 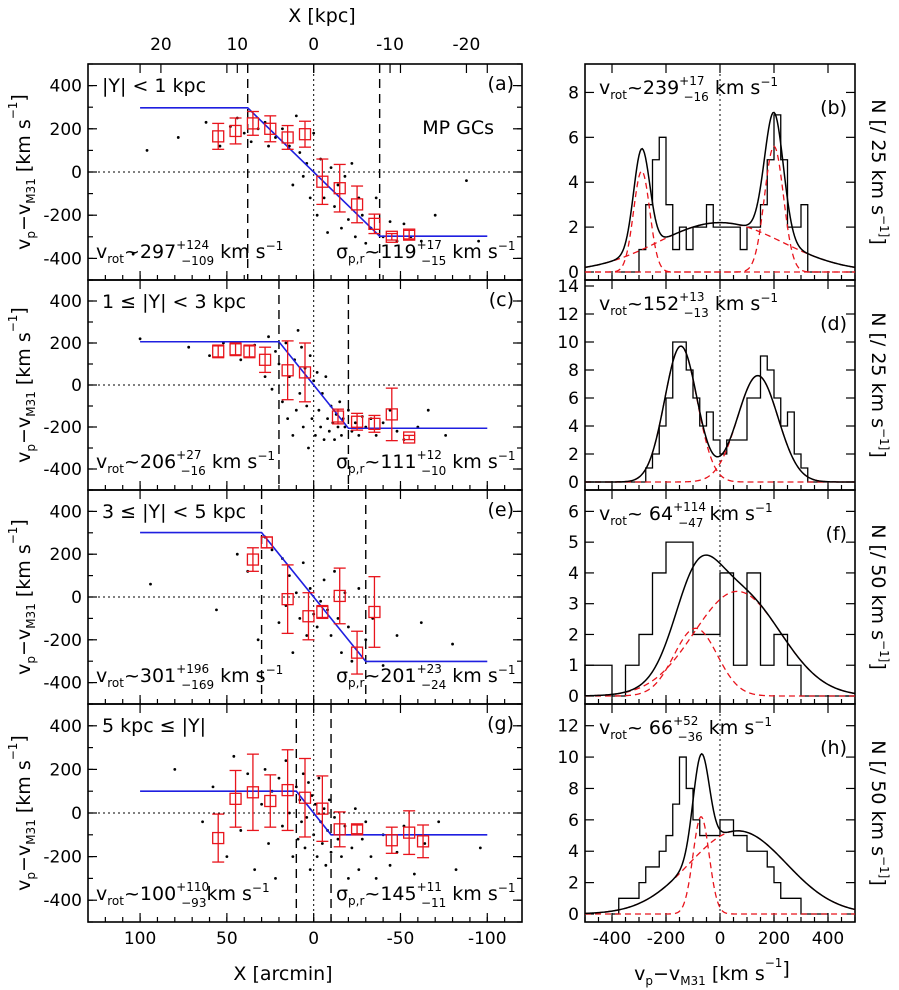 What do you see at coordinates (458, 128) in the screenshot?
I see `sample-note: MP GCs` at bounding box center [458, 128].